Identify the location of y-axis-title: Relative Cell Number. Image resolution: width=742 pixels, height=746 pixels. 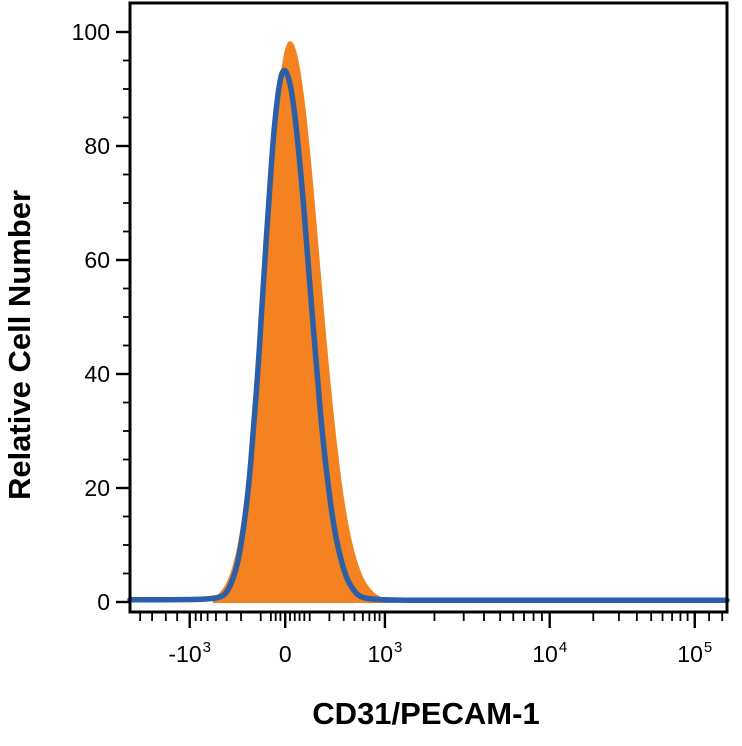
(19, 345).